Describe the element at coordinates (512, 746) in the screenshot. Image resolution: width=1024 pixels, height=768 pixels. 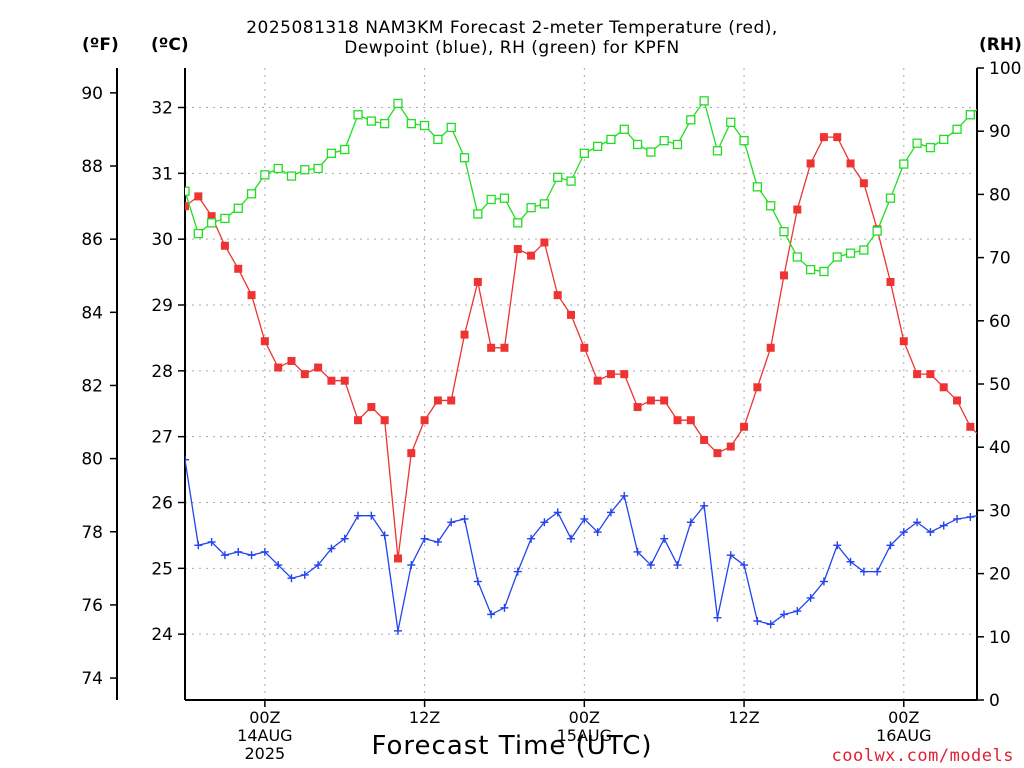
I see `x-axis-title: Forecast Time (UTC)` at that location.